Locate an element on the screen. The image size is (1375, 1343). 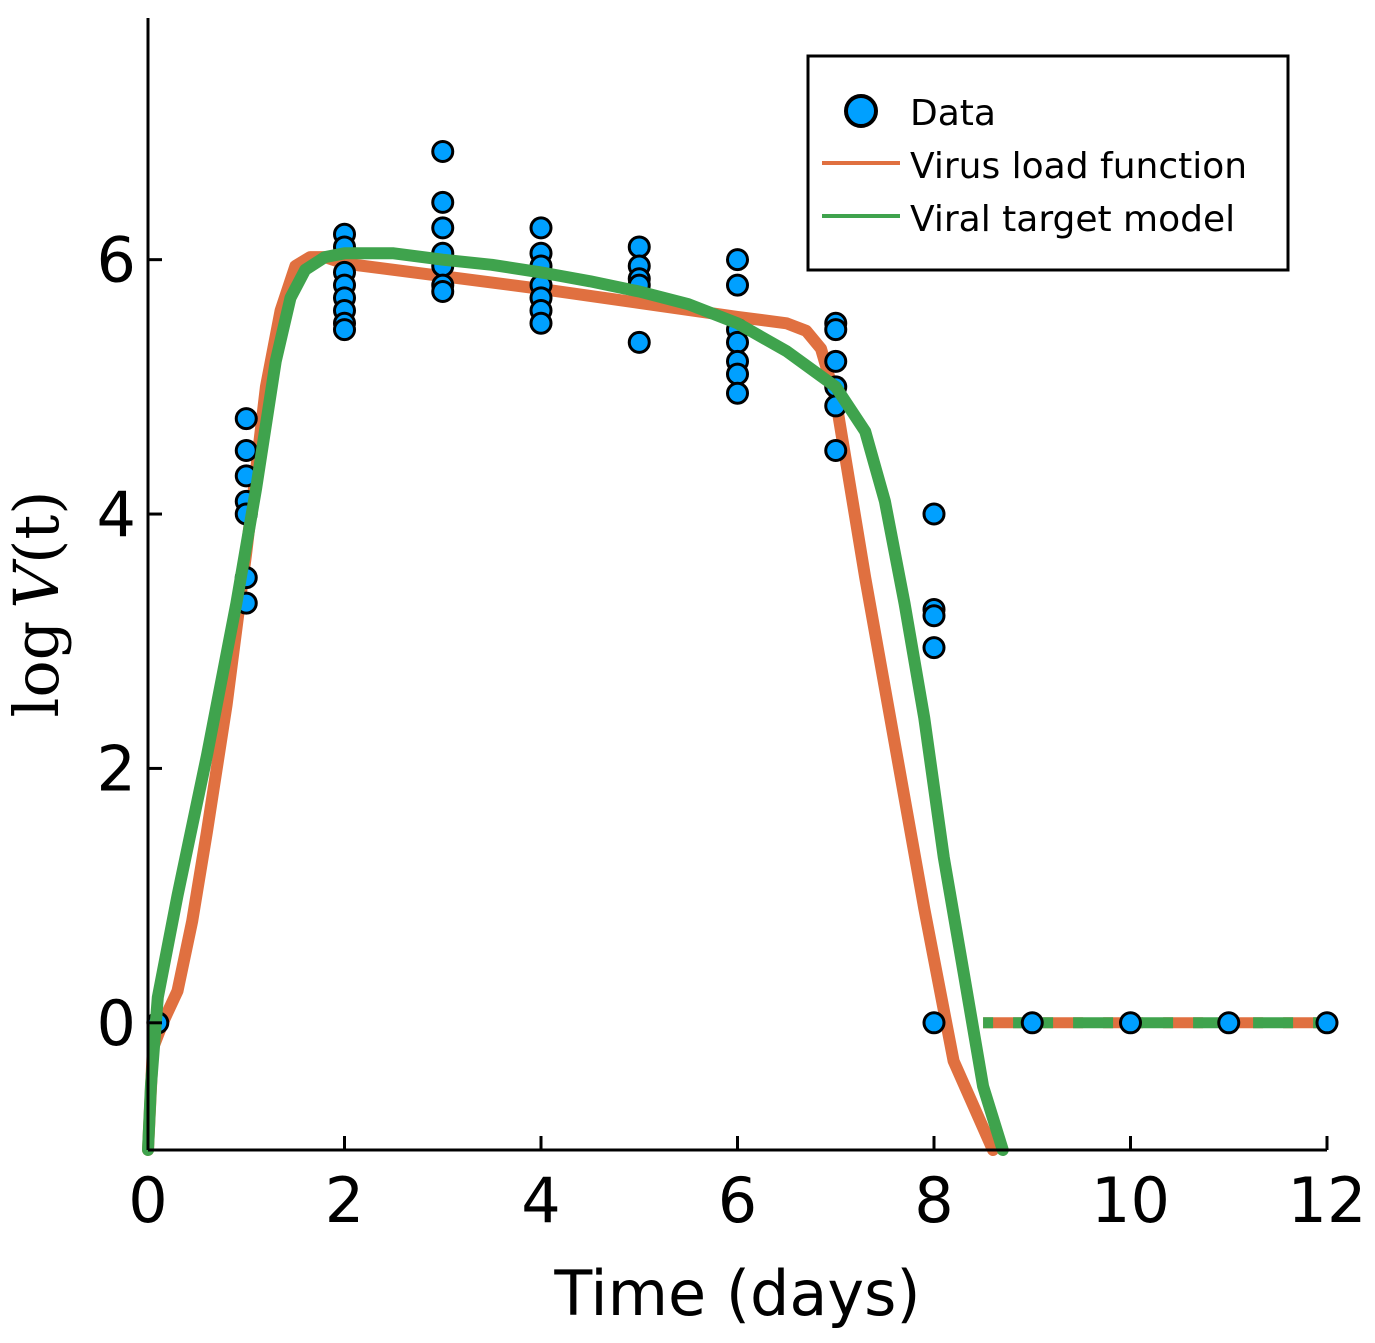
y-axis-title-var: V is located at coordinates (36, 583).